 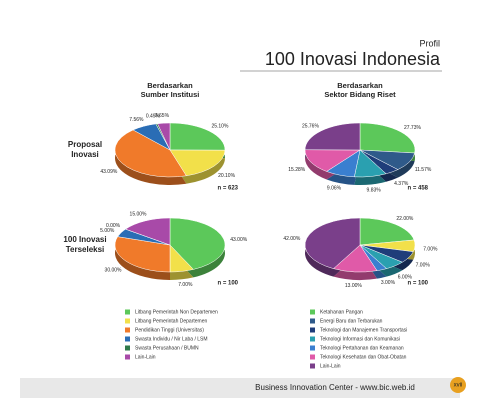 What do you see at coordinates (353, 59) in the screenshot?
I see `page-title: 100 Inovasi Indonesia` at bounding box center [353, 59].